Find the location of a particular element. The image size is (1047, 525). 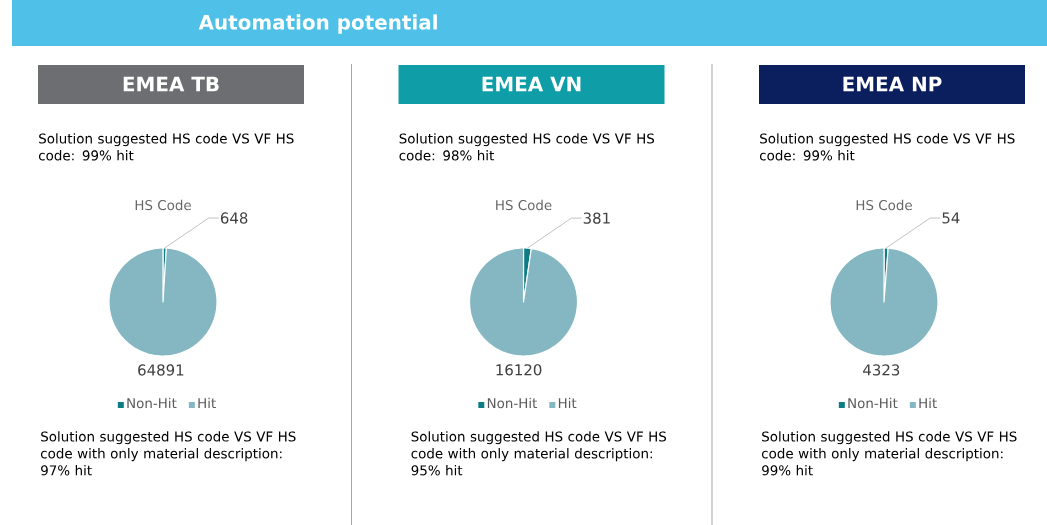

text: Automation potential is located at coordinates (317, 24).